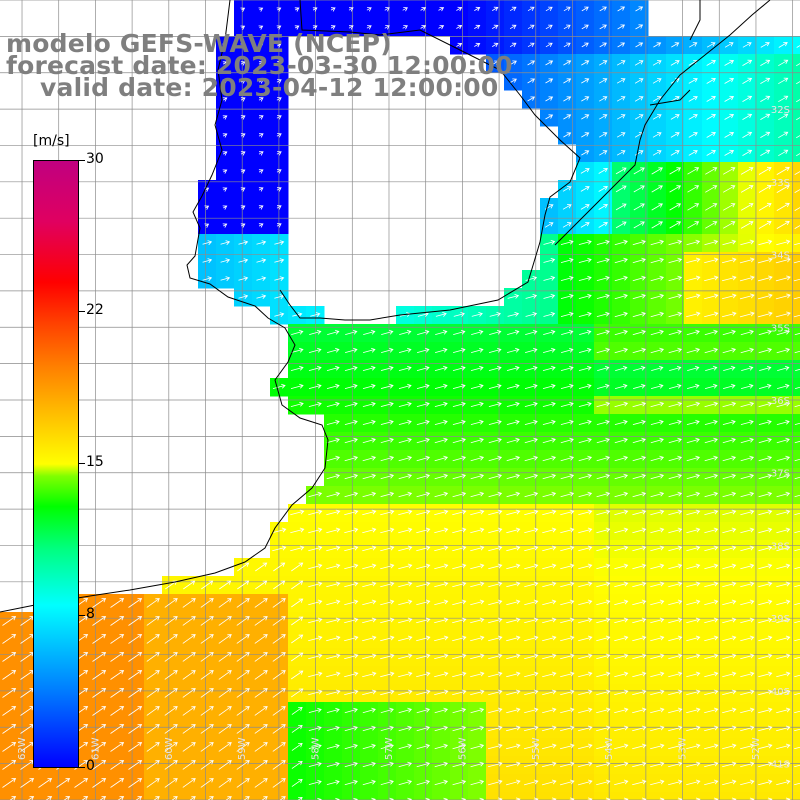 The width and height of the screenshot is (800, 800). Describe the element at coordinates (780, 328) in the screenshot. I see `latitude-label: 35S` at that location.